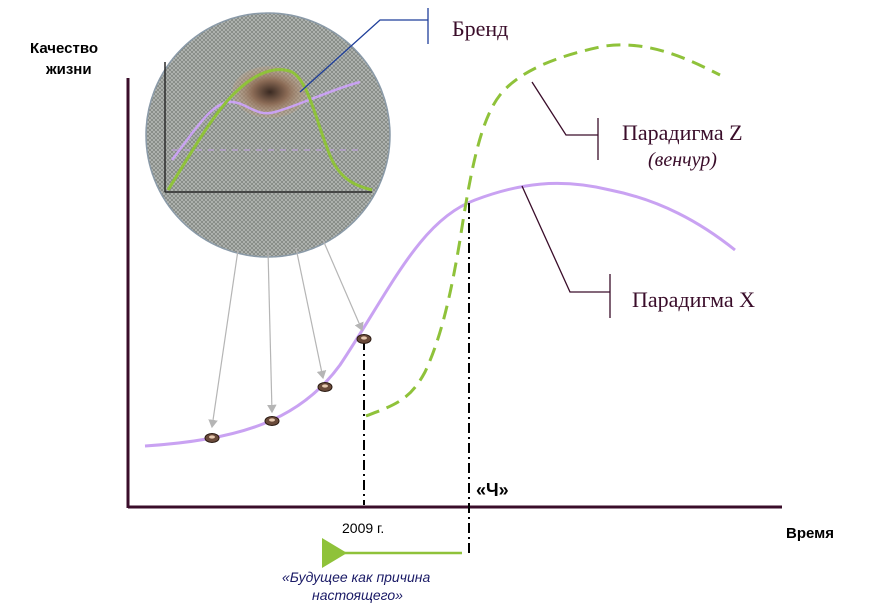 The height and width of the screenshot is (608, 870). What do you see at coordinates (693, 299) in the screenshot?
I see `paradigm-x-label: Парадигма X` at bounding box center [693, 299].